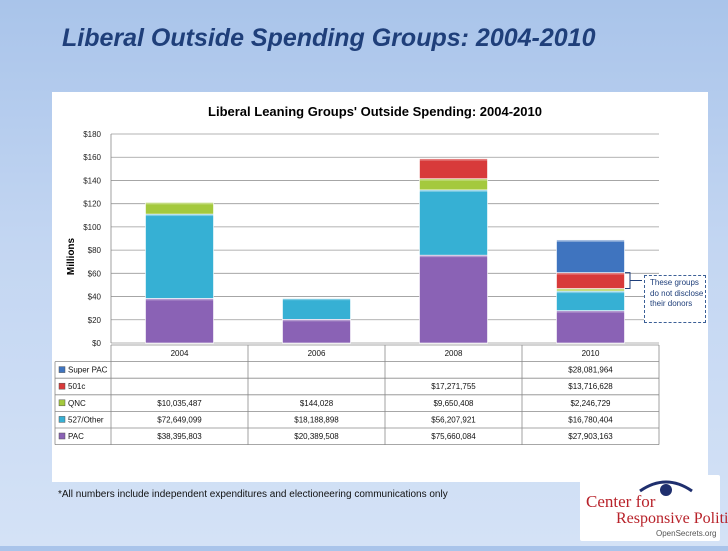 Image resolution: width=728 pixels, height=551 pixels. What do you see at coordinates (76, 386) in the screenshot?
I see `legend-label: 501c` at bounding box center [76, 386].